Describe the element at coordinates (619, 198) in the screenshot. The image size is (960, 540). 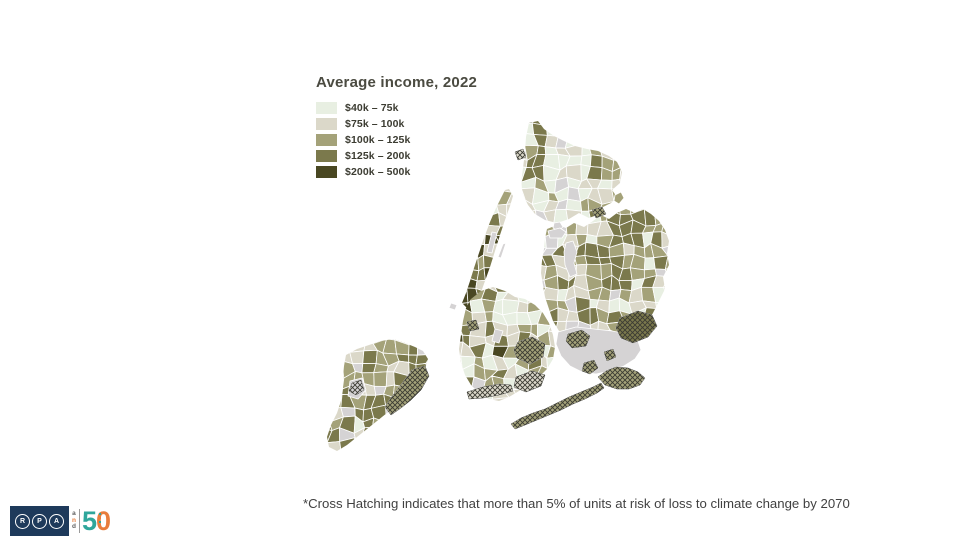
I see `area-city-island` at that location.